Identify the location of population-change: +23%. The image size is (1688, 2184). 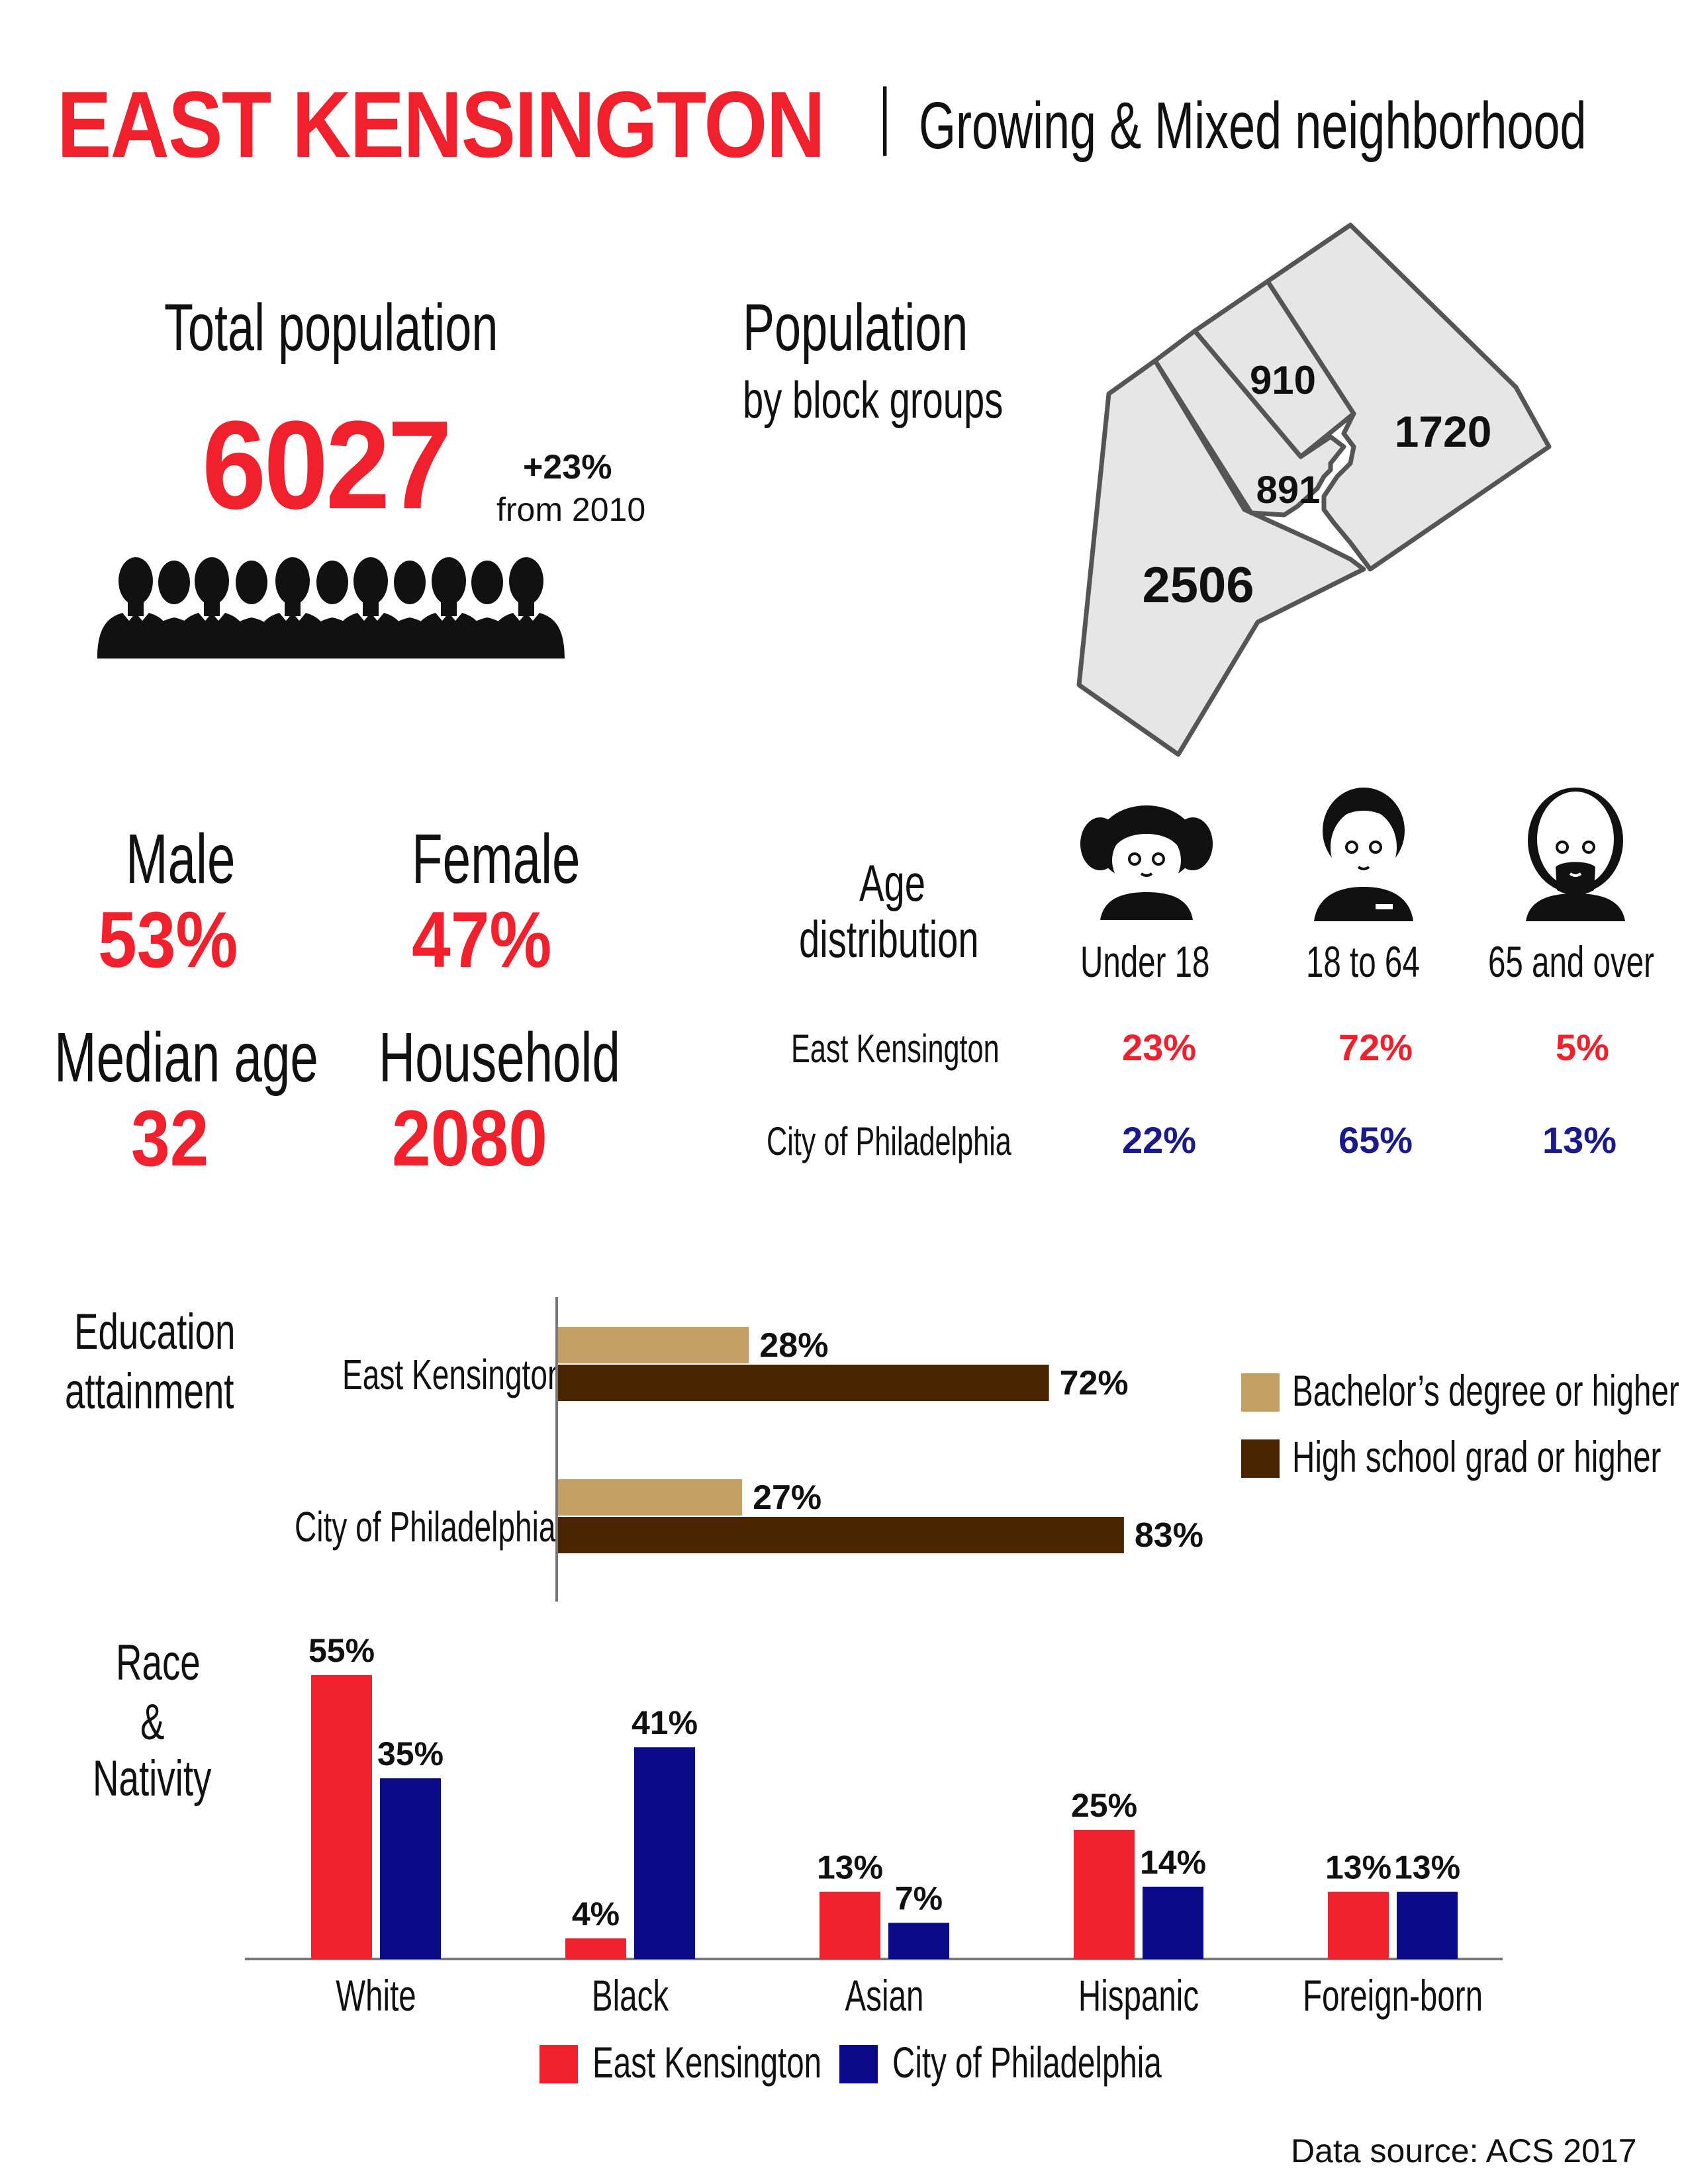
(567, 467).